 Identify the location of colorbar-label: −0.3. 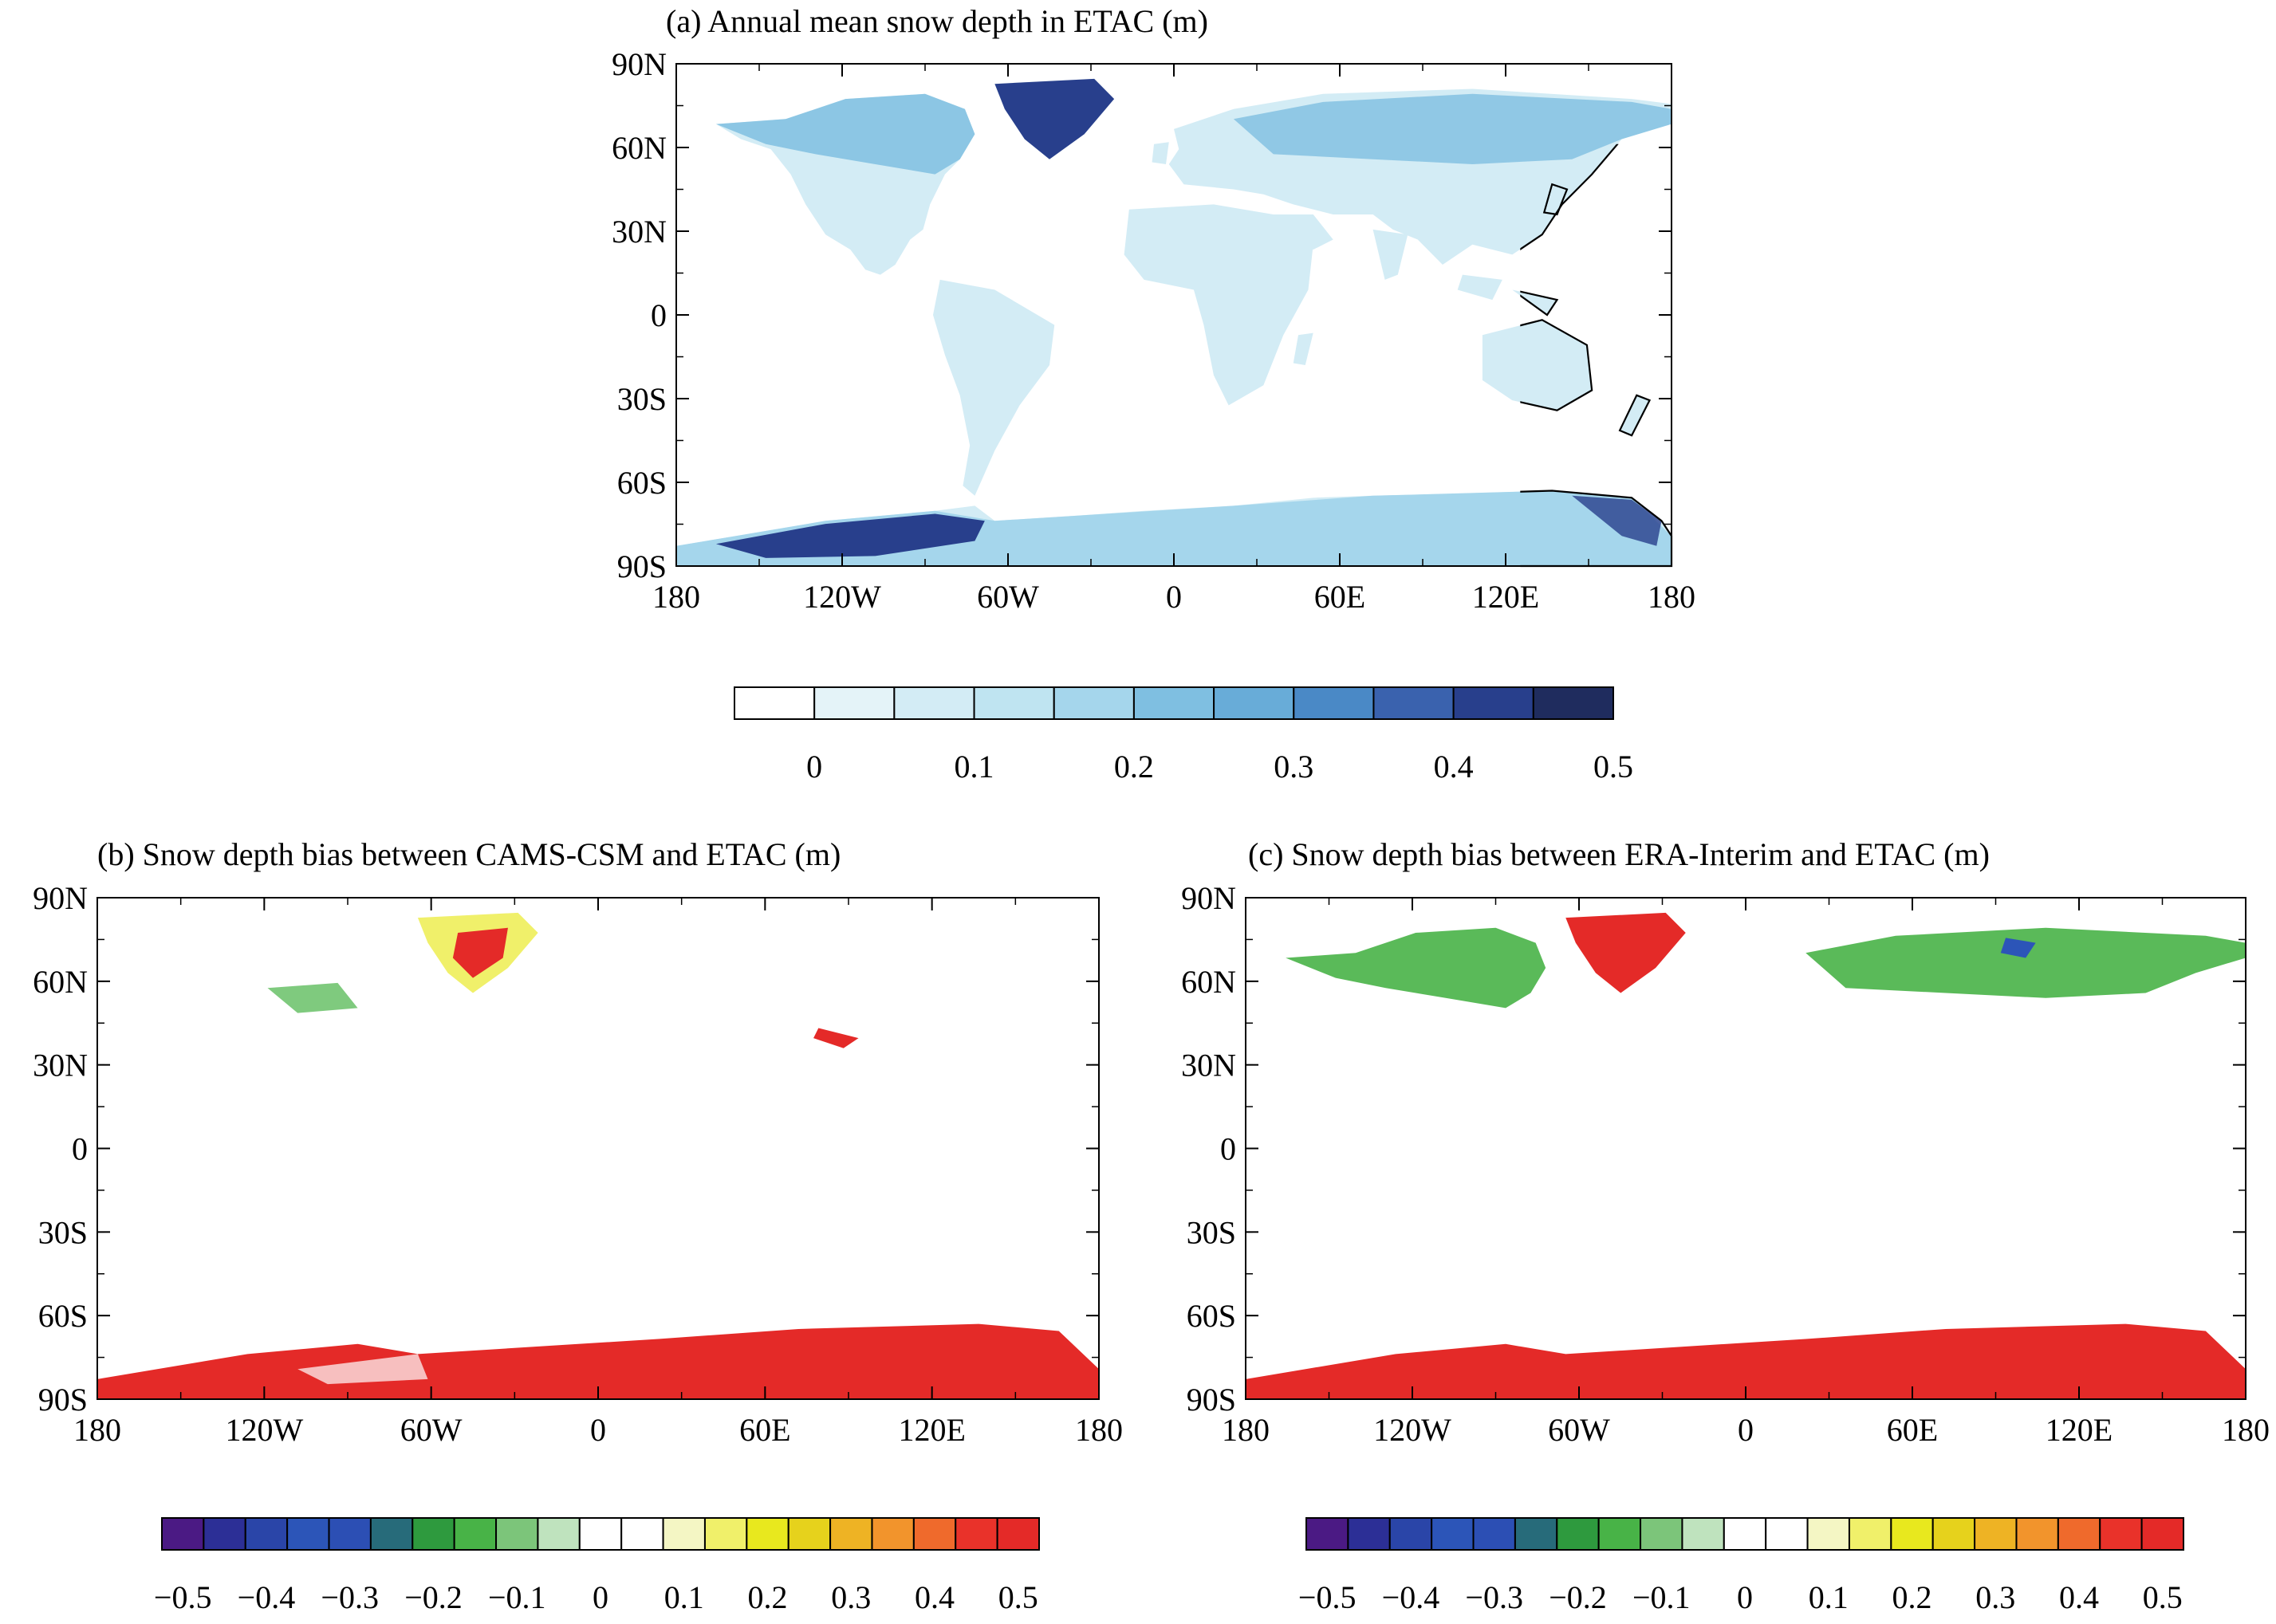
(350, 1597).